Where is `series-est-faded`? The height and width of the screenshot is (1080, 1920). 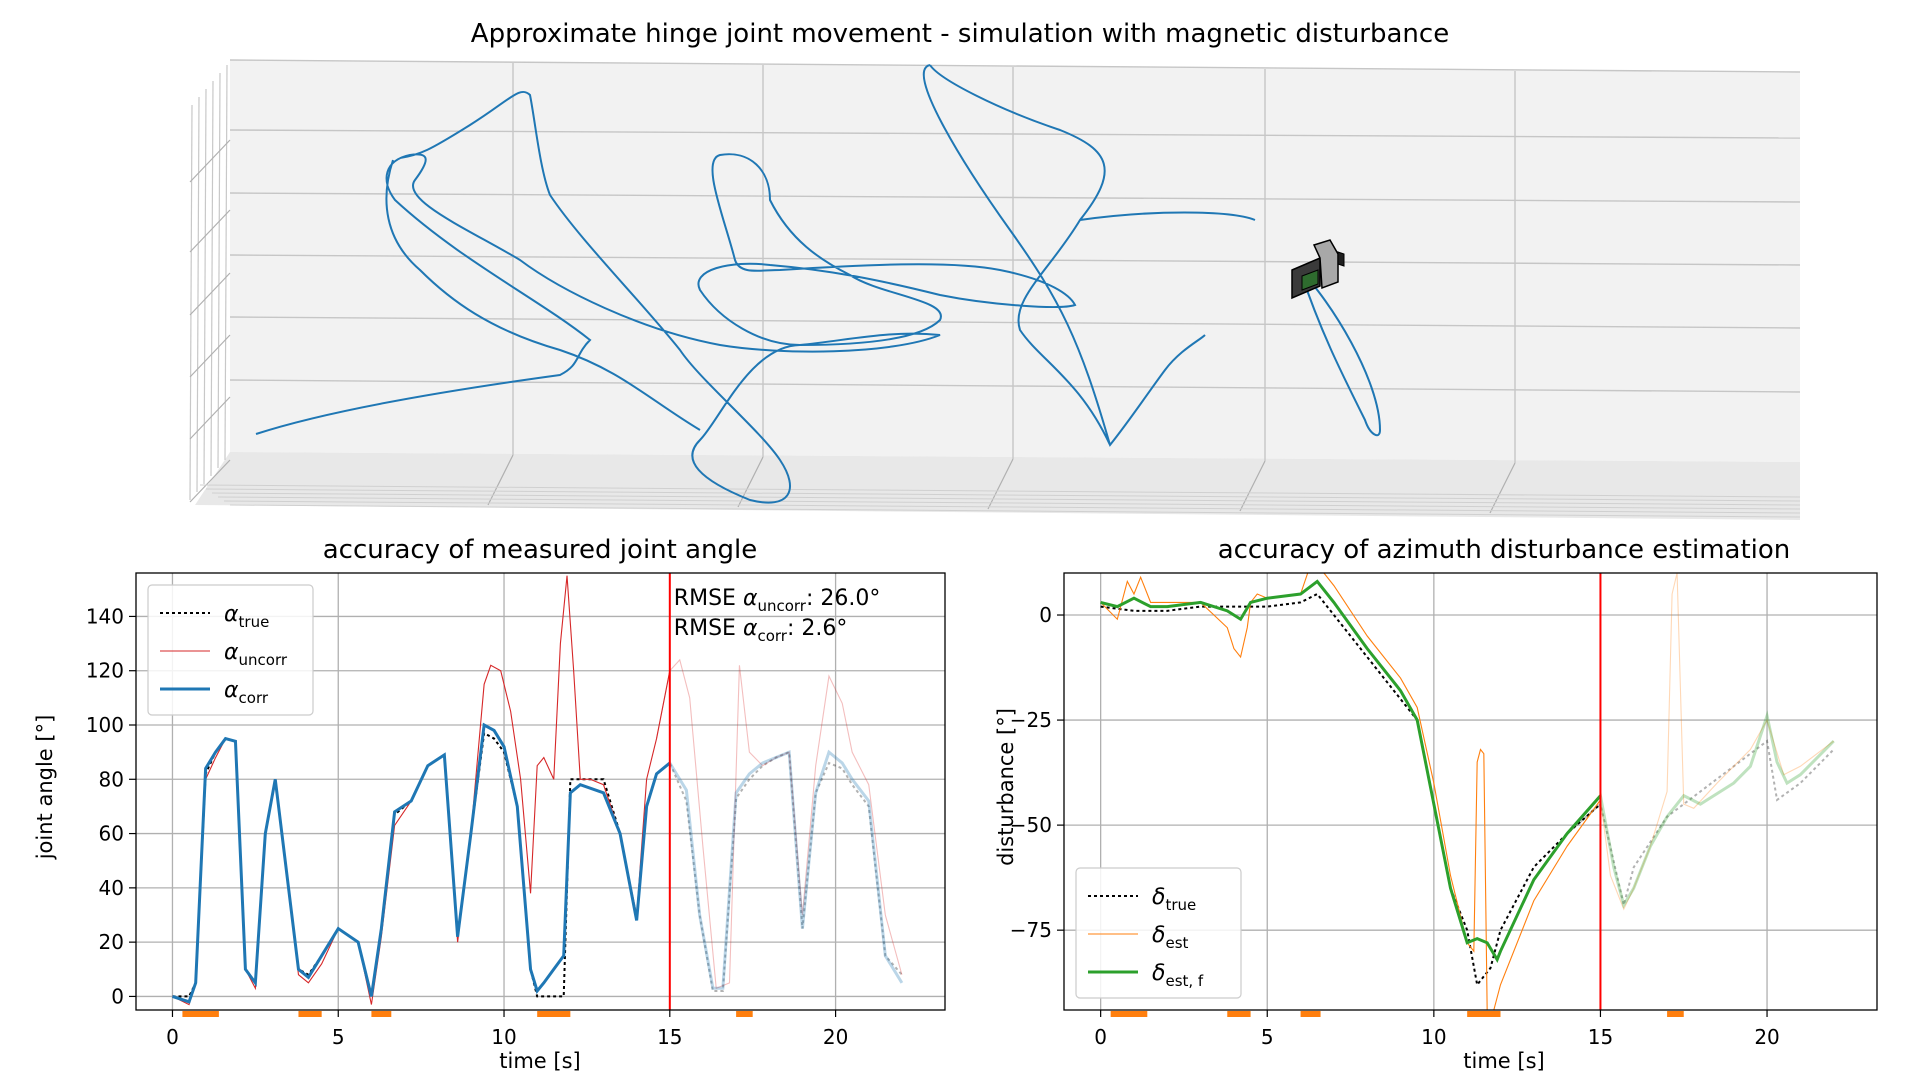
series-est-faded is located at coordinates (1700, 742).